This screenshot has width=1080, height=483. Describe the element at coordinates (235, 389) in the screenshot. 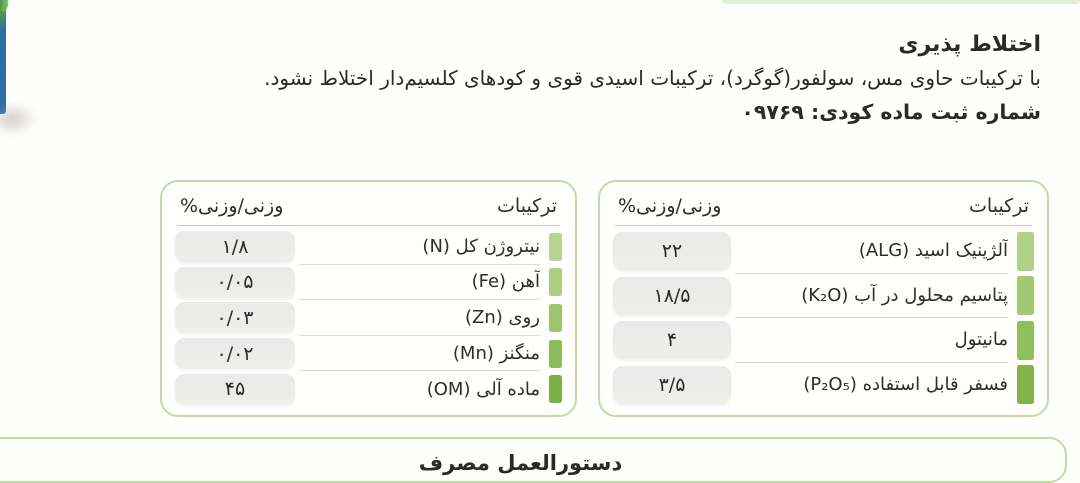

I see `row-value: ۴۵` at that location.